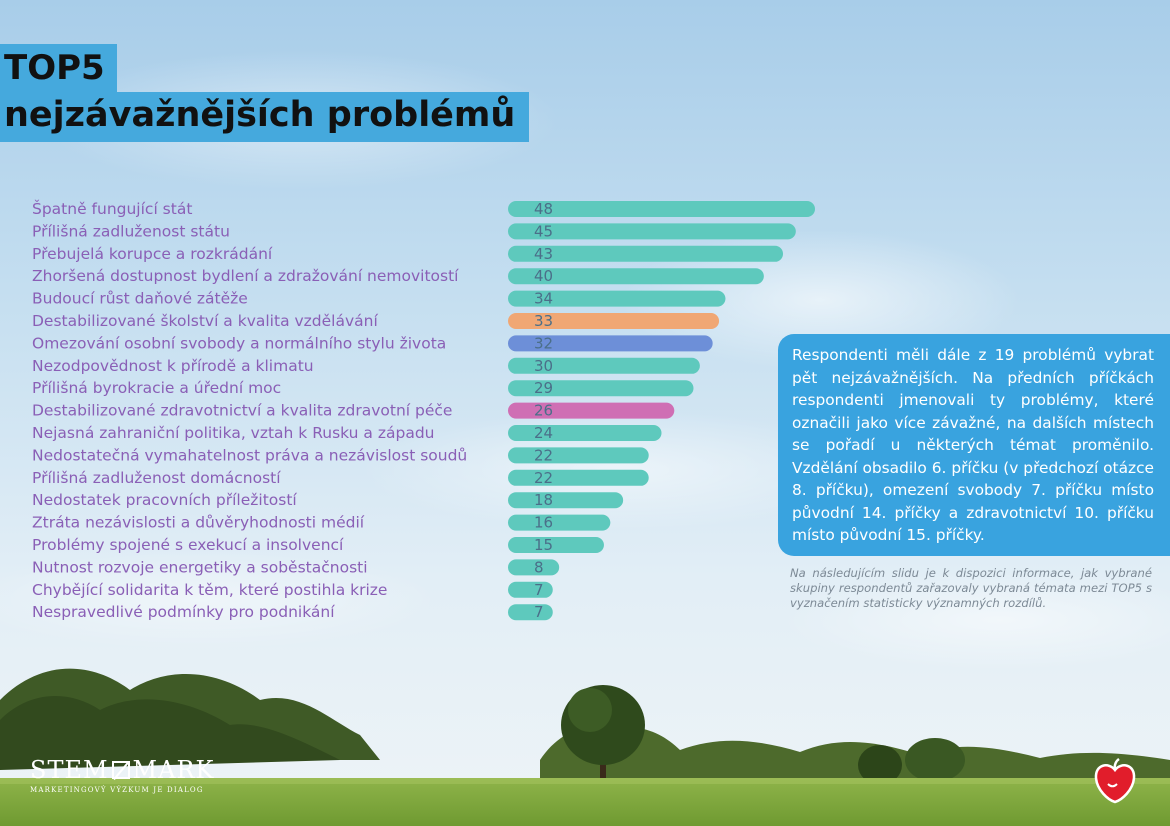  Describe the element at coordinates (1115, 780) in the screenshot. I see `apple-heart-icon` at that location.